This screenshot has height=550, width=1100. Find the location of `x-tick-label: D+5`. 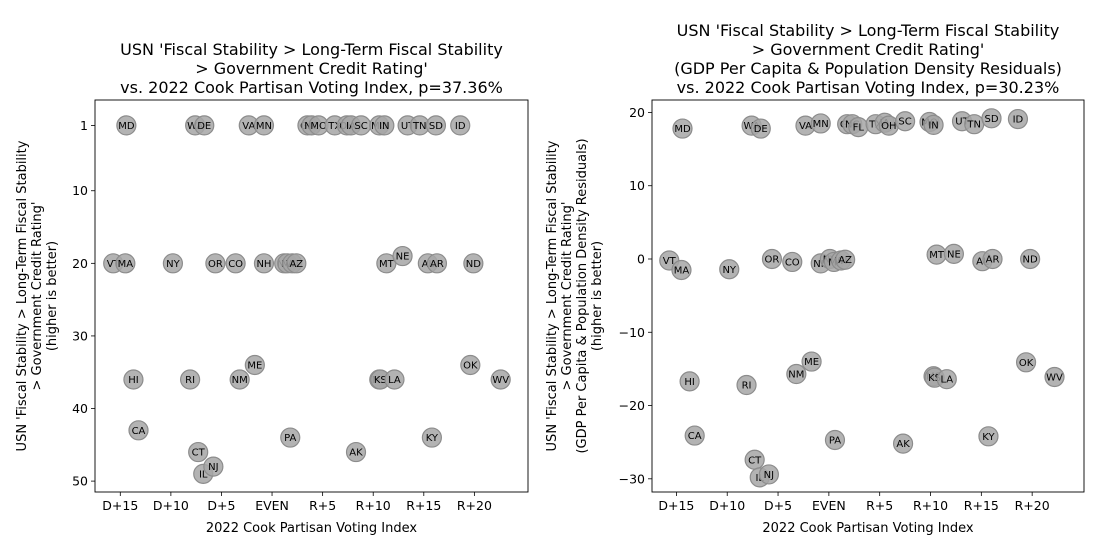

x-tick-label: D+5 is located at coordinates (778, 505).